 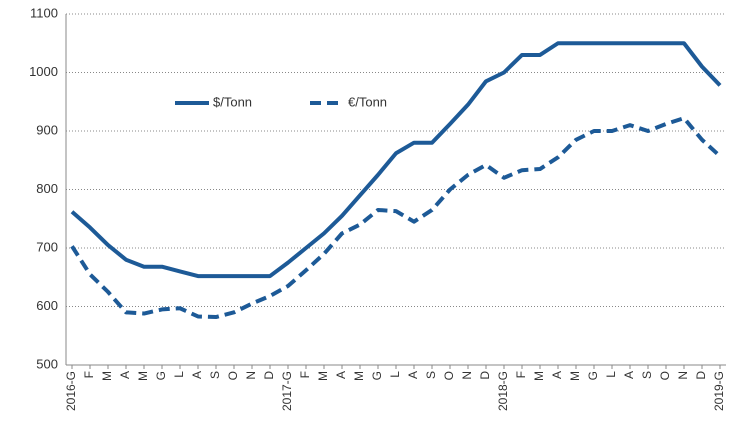 I want to click on y-tick-label: 1000, so click(x=43, y=71).